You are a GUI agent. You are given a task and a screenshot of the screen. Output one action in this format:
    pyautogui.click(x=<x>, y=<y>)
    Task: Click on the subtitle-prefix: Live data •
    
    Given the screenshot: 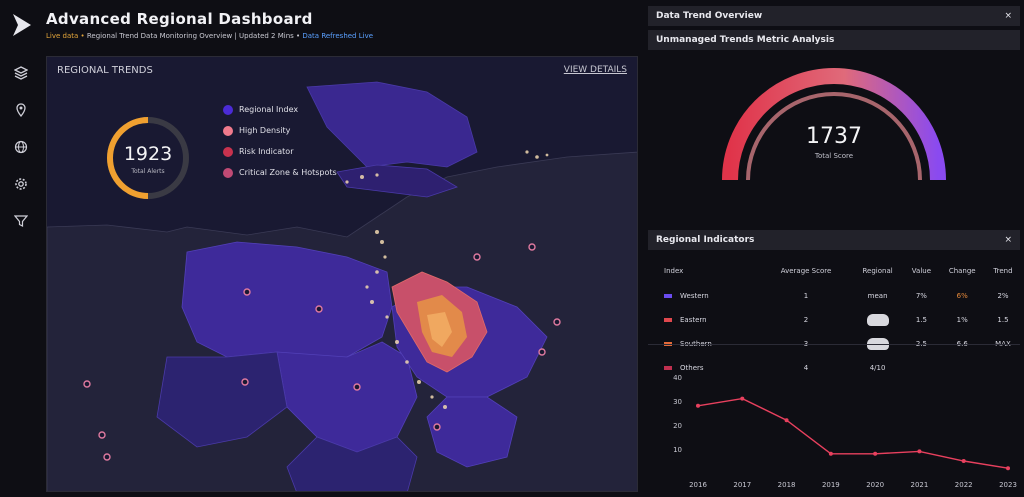 What is the action you would take?
    pyautogui.click(x=65, y=36)
    